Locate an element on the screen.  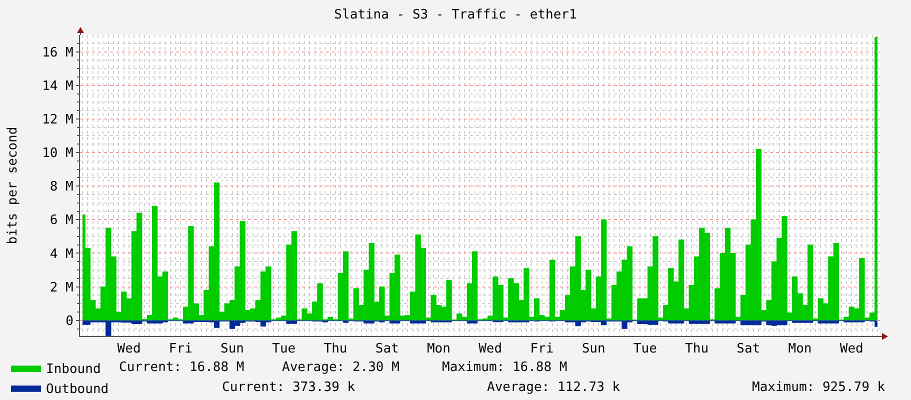
text: Current: 16.88 M is located at coordinates (181, 367).